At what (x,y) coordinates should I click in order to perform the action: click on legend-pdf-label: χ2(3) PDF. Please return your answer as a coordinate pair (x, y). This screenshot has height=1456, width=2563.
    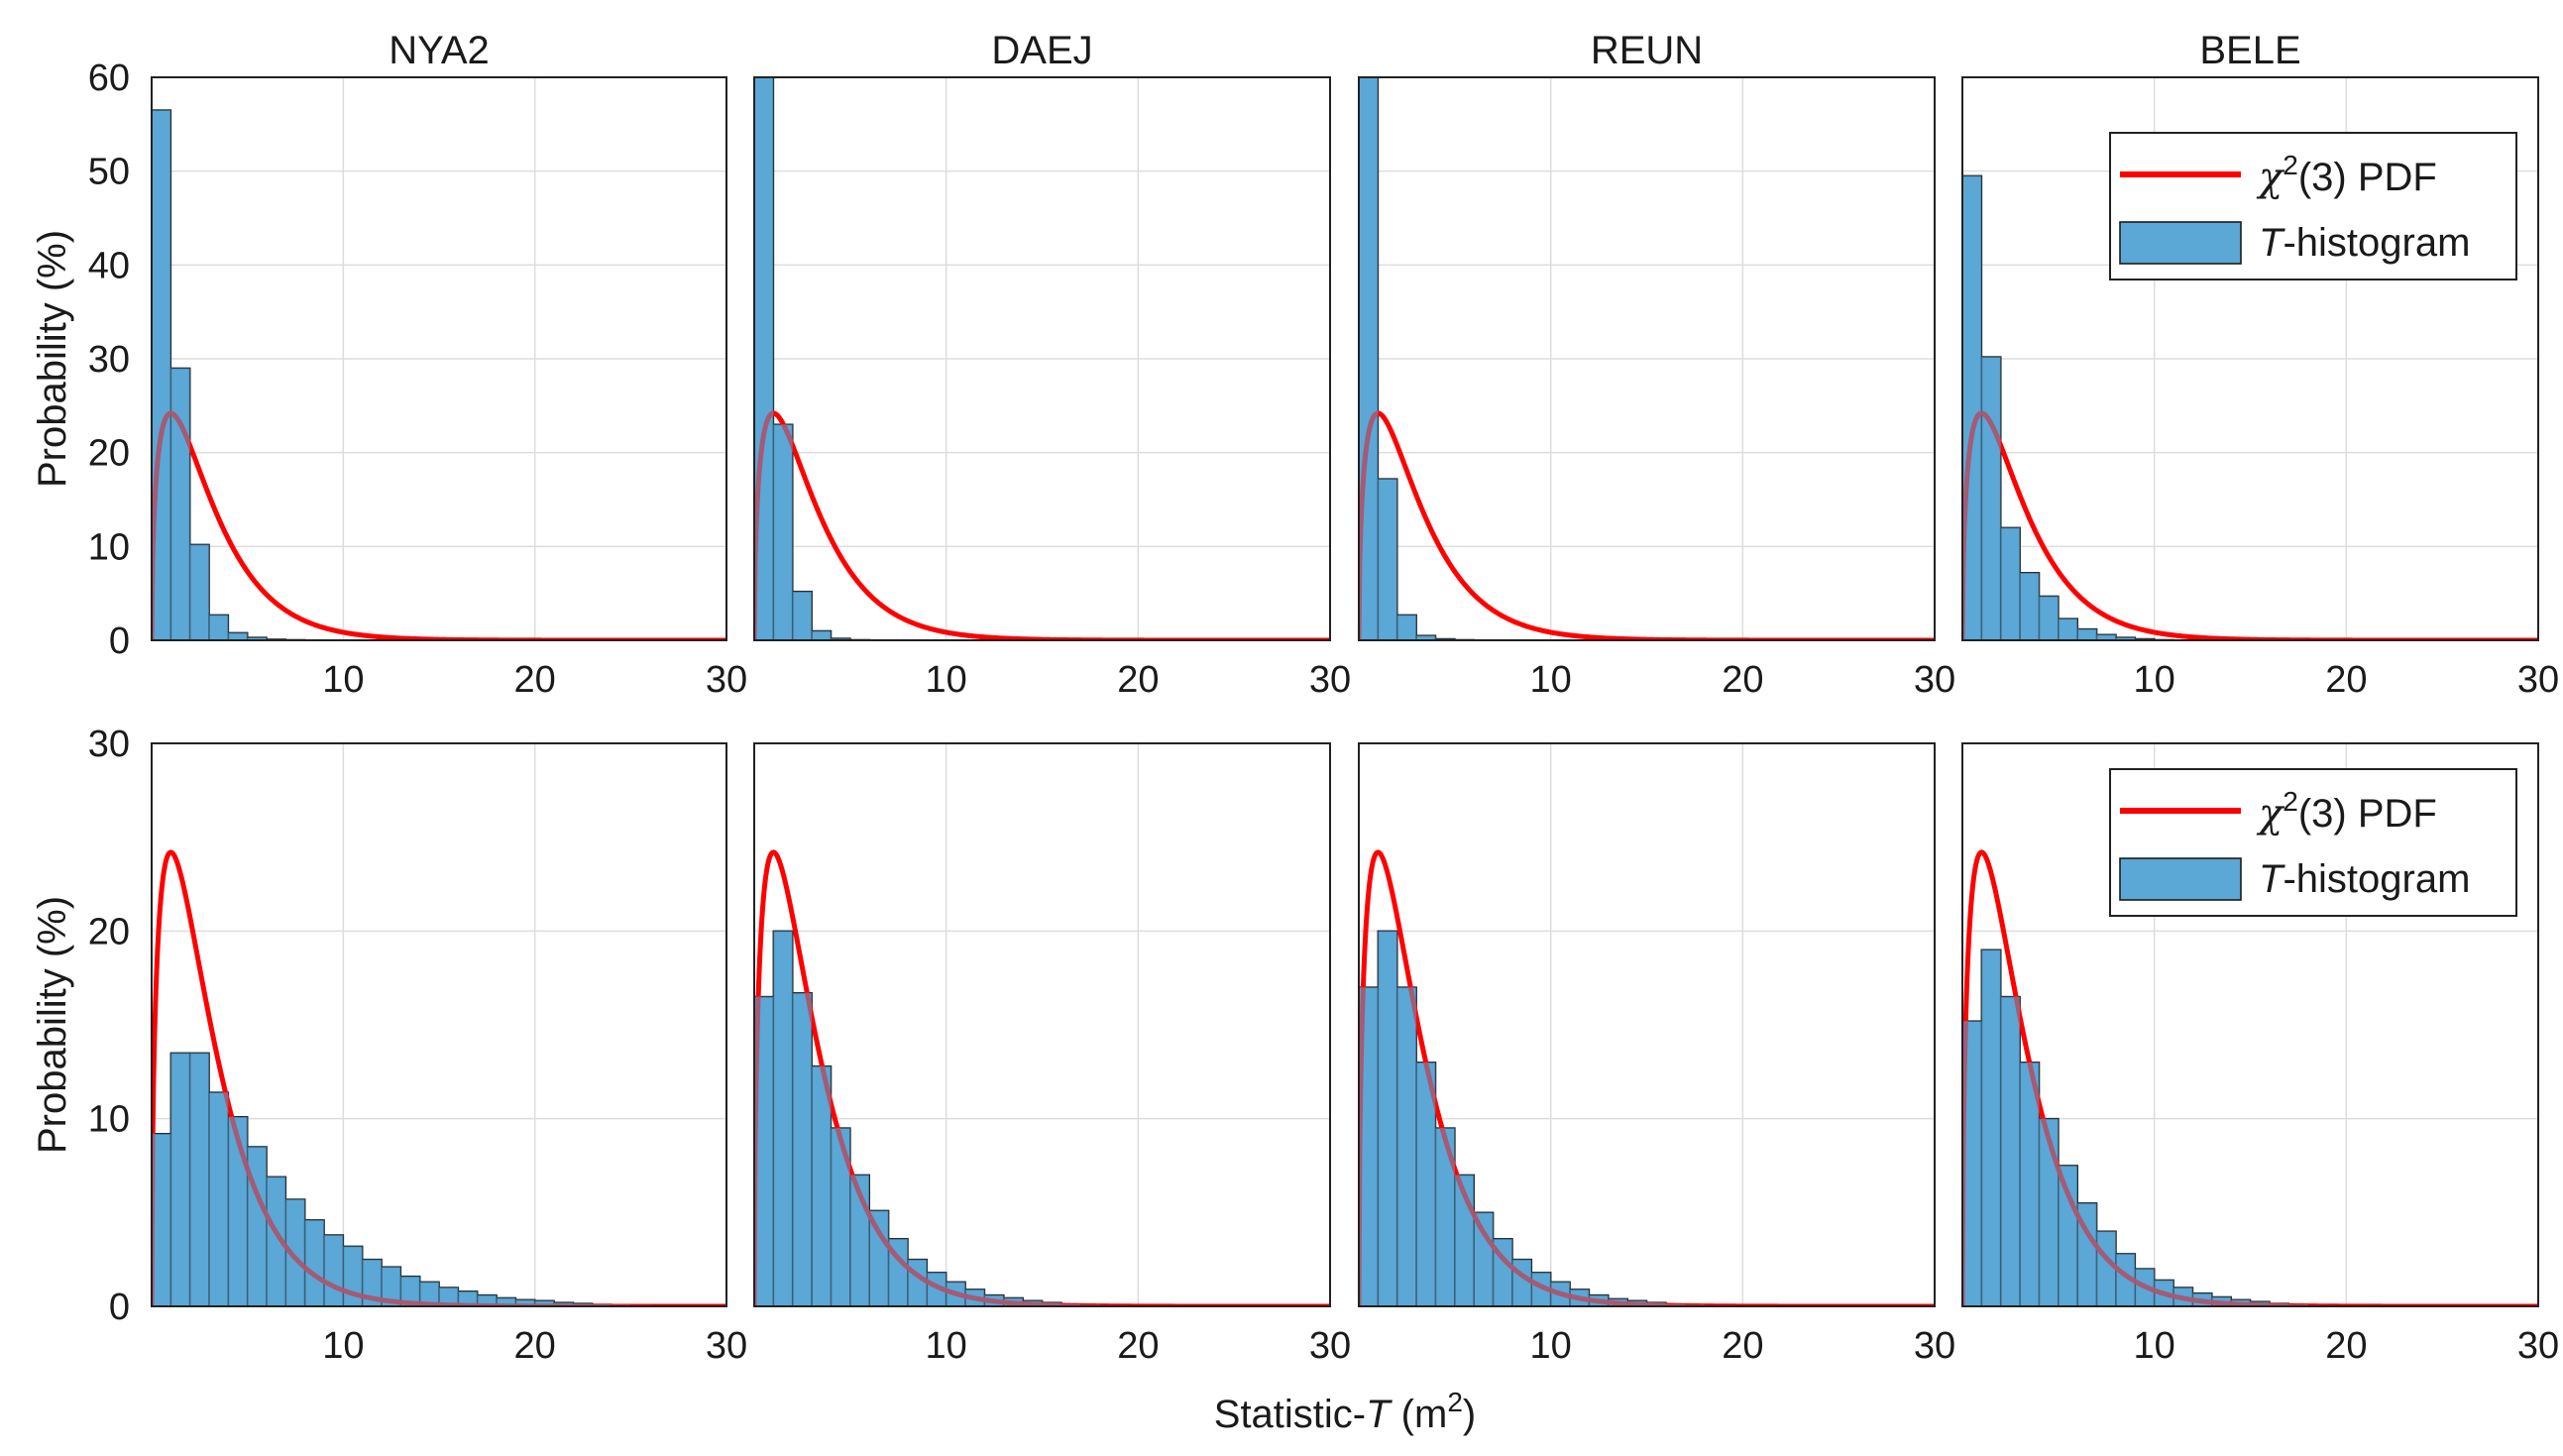
    Looking at the image, I should click on (2346, 811).